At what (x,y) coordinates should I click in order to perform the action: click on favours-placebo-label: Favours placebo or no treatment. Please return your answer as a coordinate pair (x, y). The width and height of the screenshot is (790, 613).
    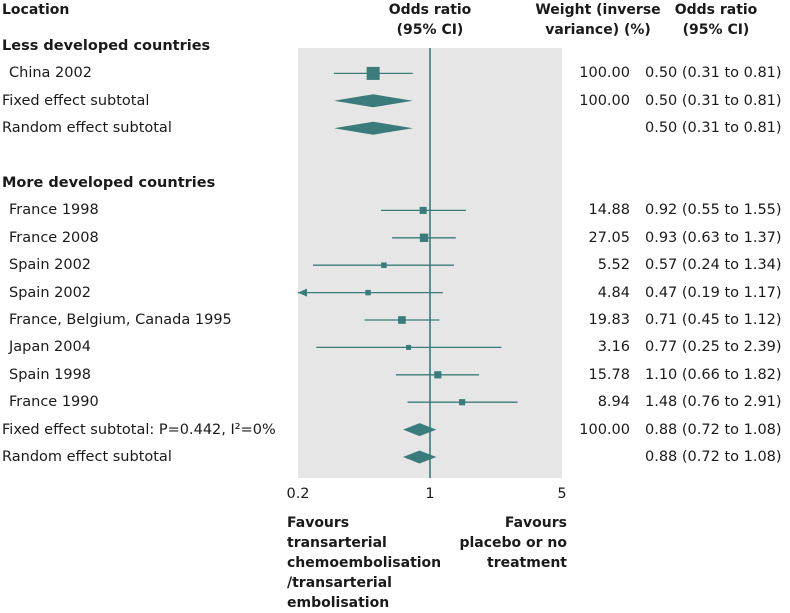
    Looking at the image, I should click on (503, 543).